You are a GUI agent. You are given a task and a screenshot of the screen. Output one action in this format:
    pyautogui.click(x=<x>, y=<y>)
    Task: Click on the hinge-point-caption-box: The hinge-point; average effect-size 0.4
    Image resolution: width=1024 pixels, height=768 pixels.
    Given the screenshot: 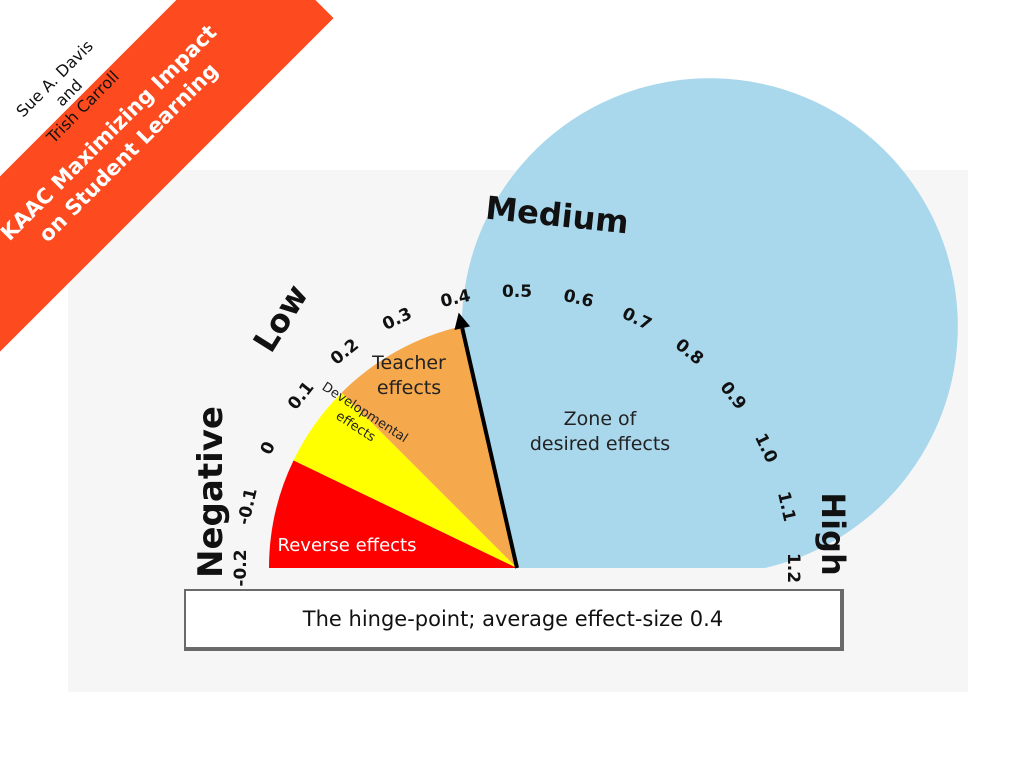 What is the action you would take?
    pyautogui.click(x=514, y=620)
    